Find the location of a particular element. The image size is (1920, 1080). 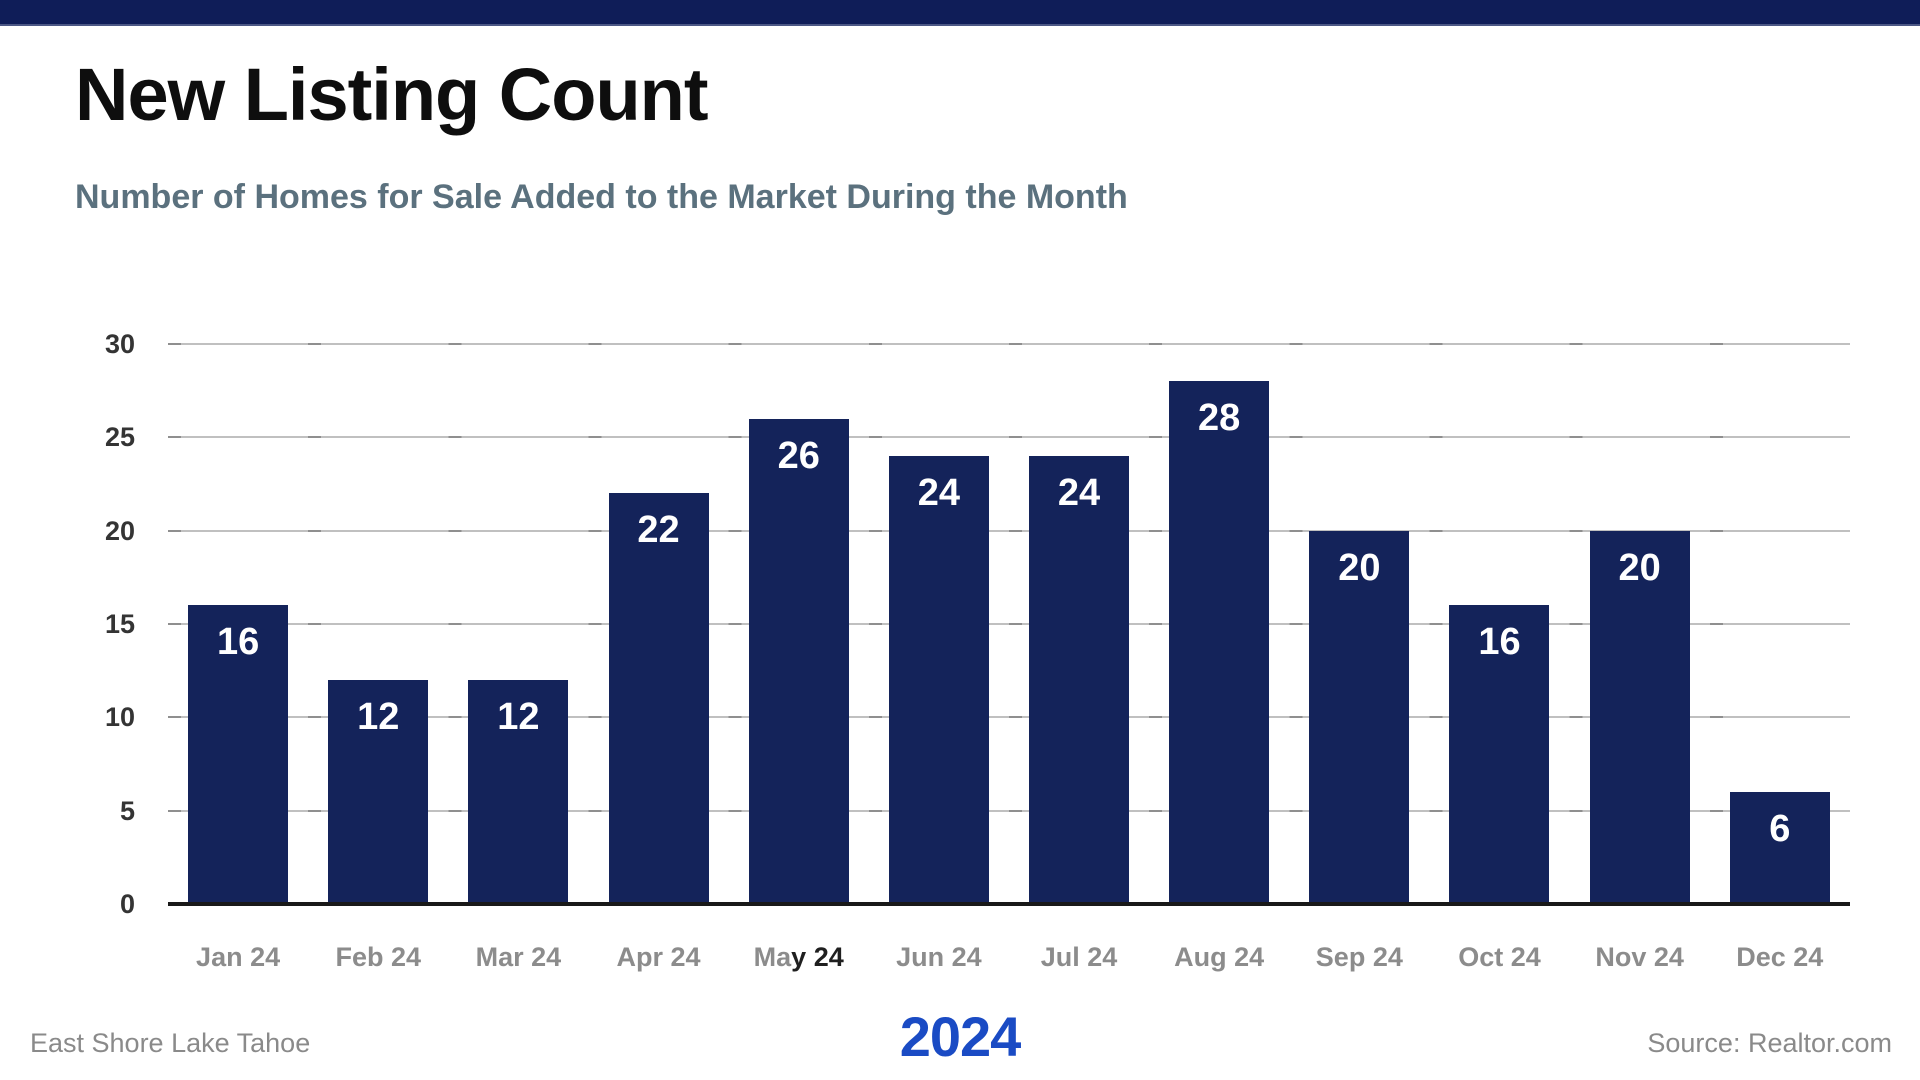

y-tick-label-0: 0 is located at coordinates (127, 904).